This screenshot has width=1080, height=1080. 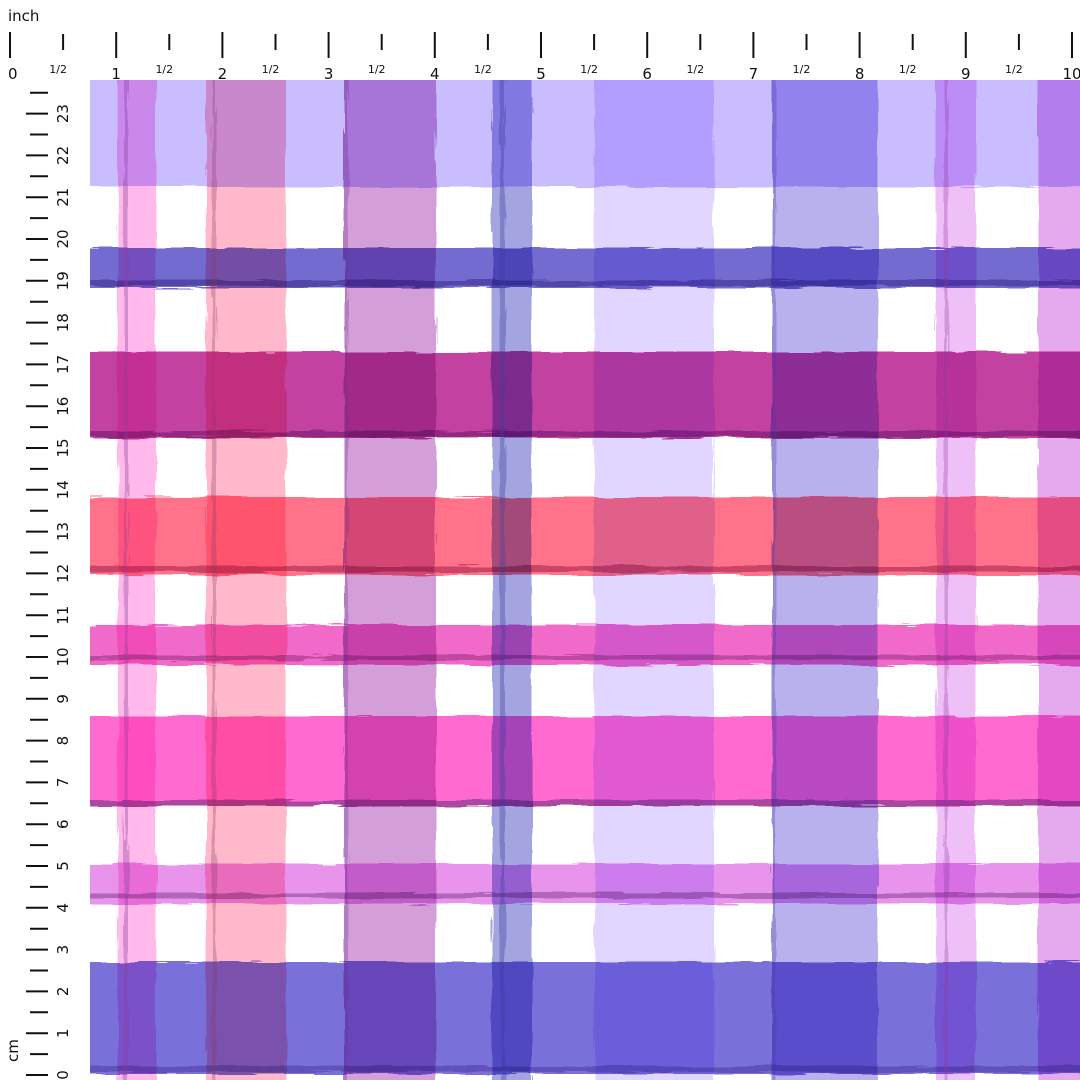 What do you see at coordinates (63, 155) in the screenshot?
I see `cm-label: 22` at bounding box center [63, 155].